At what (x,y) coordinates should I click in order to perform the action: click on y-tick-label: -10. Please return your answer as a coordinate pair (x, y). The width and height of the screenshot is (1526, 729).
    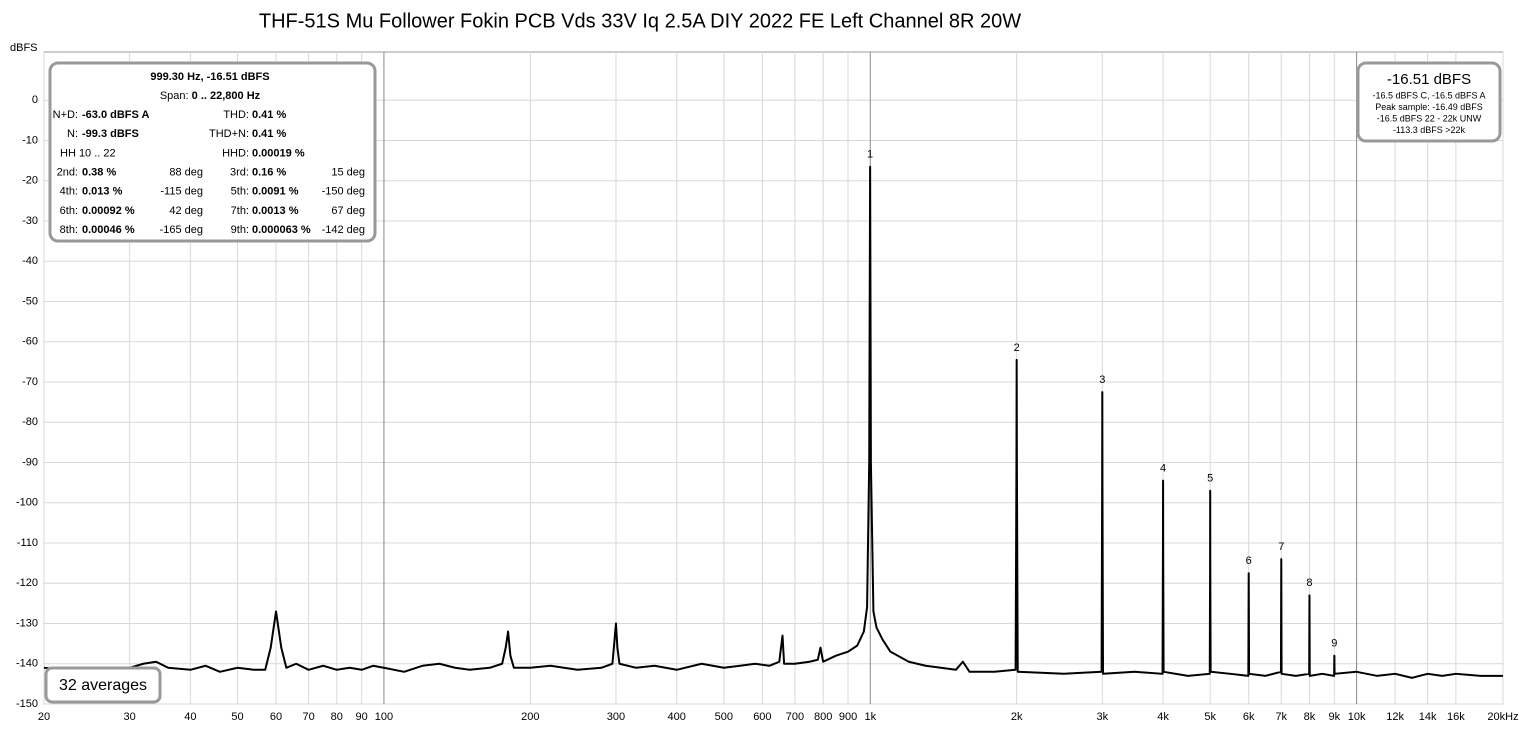
    Looking at the image, I should click on (30, 140).